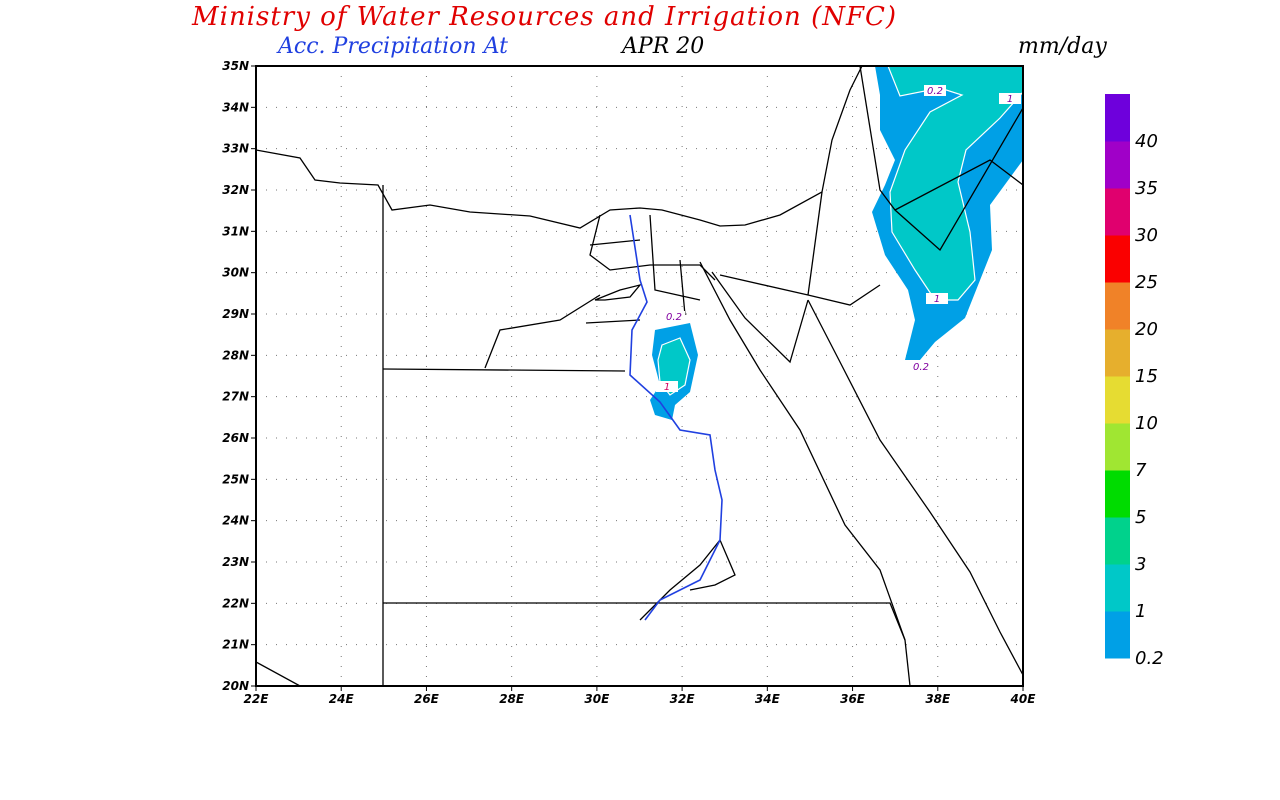 Image resolution: width=1280 pixels, height=800 pixels. I want to click on internal-boundary, so click(504, 370).